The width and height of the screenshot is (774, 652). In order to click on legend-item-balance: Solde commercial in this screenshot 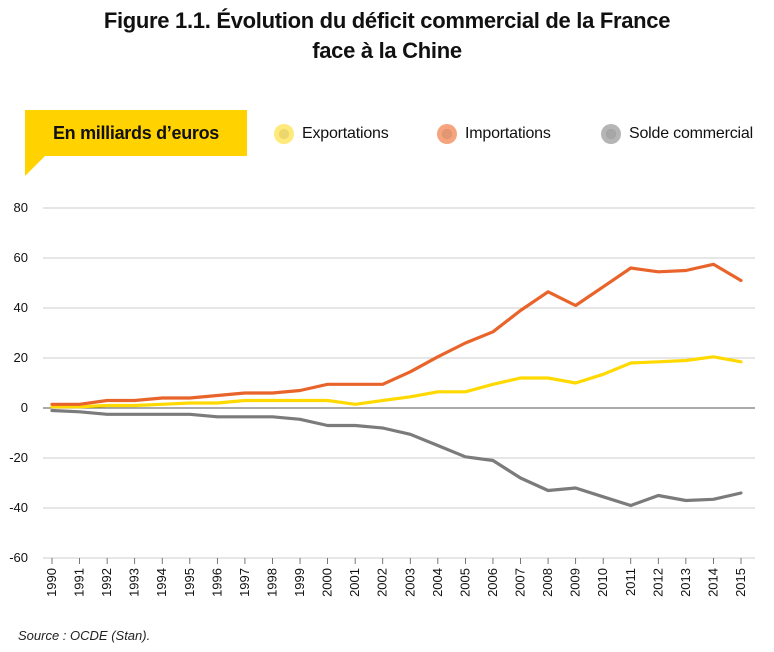, I will do `click(677, 134)`.